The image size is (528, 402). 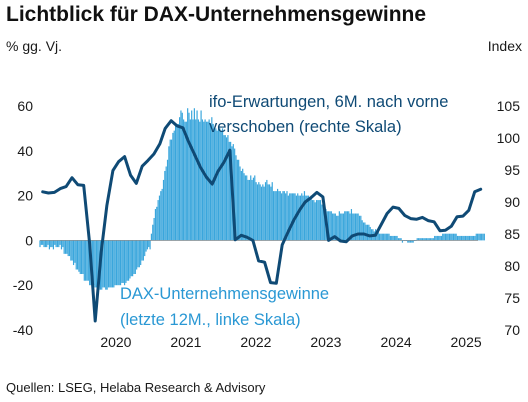 What do you see at coordinates (512, 266) in the screenshot?
I see `right-tick-label: 80` at bounding box center [512, 266].